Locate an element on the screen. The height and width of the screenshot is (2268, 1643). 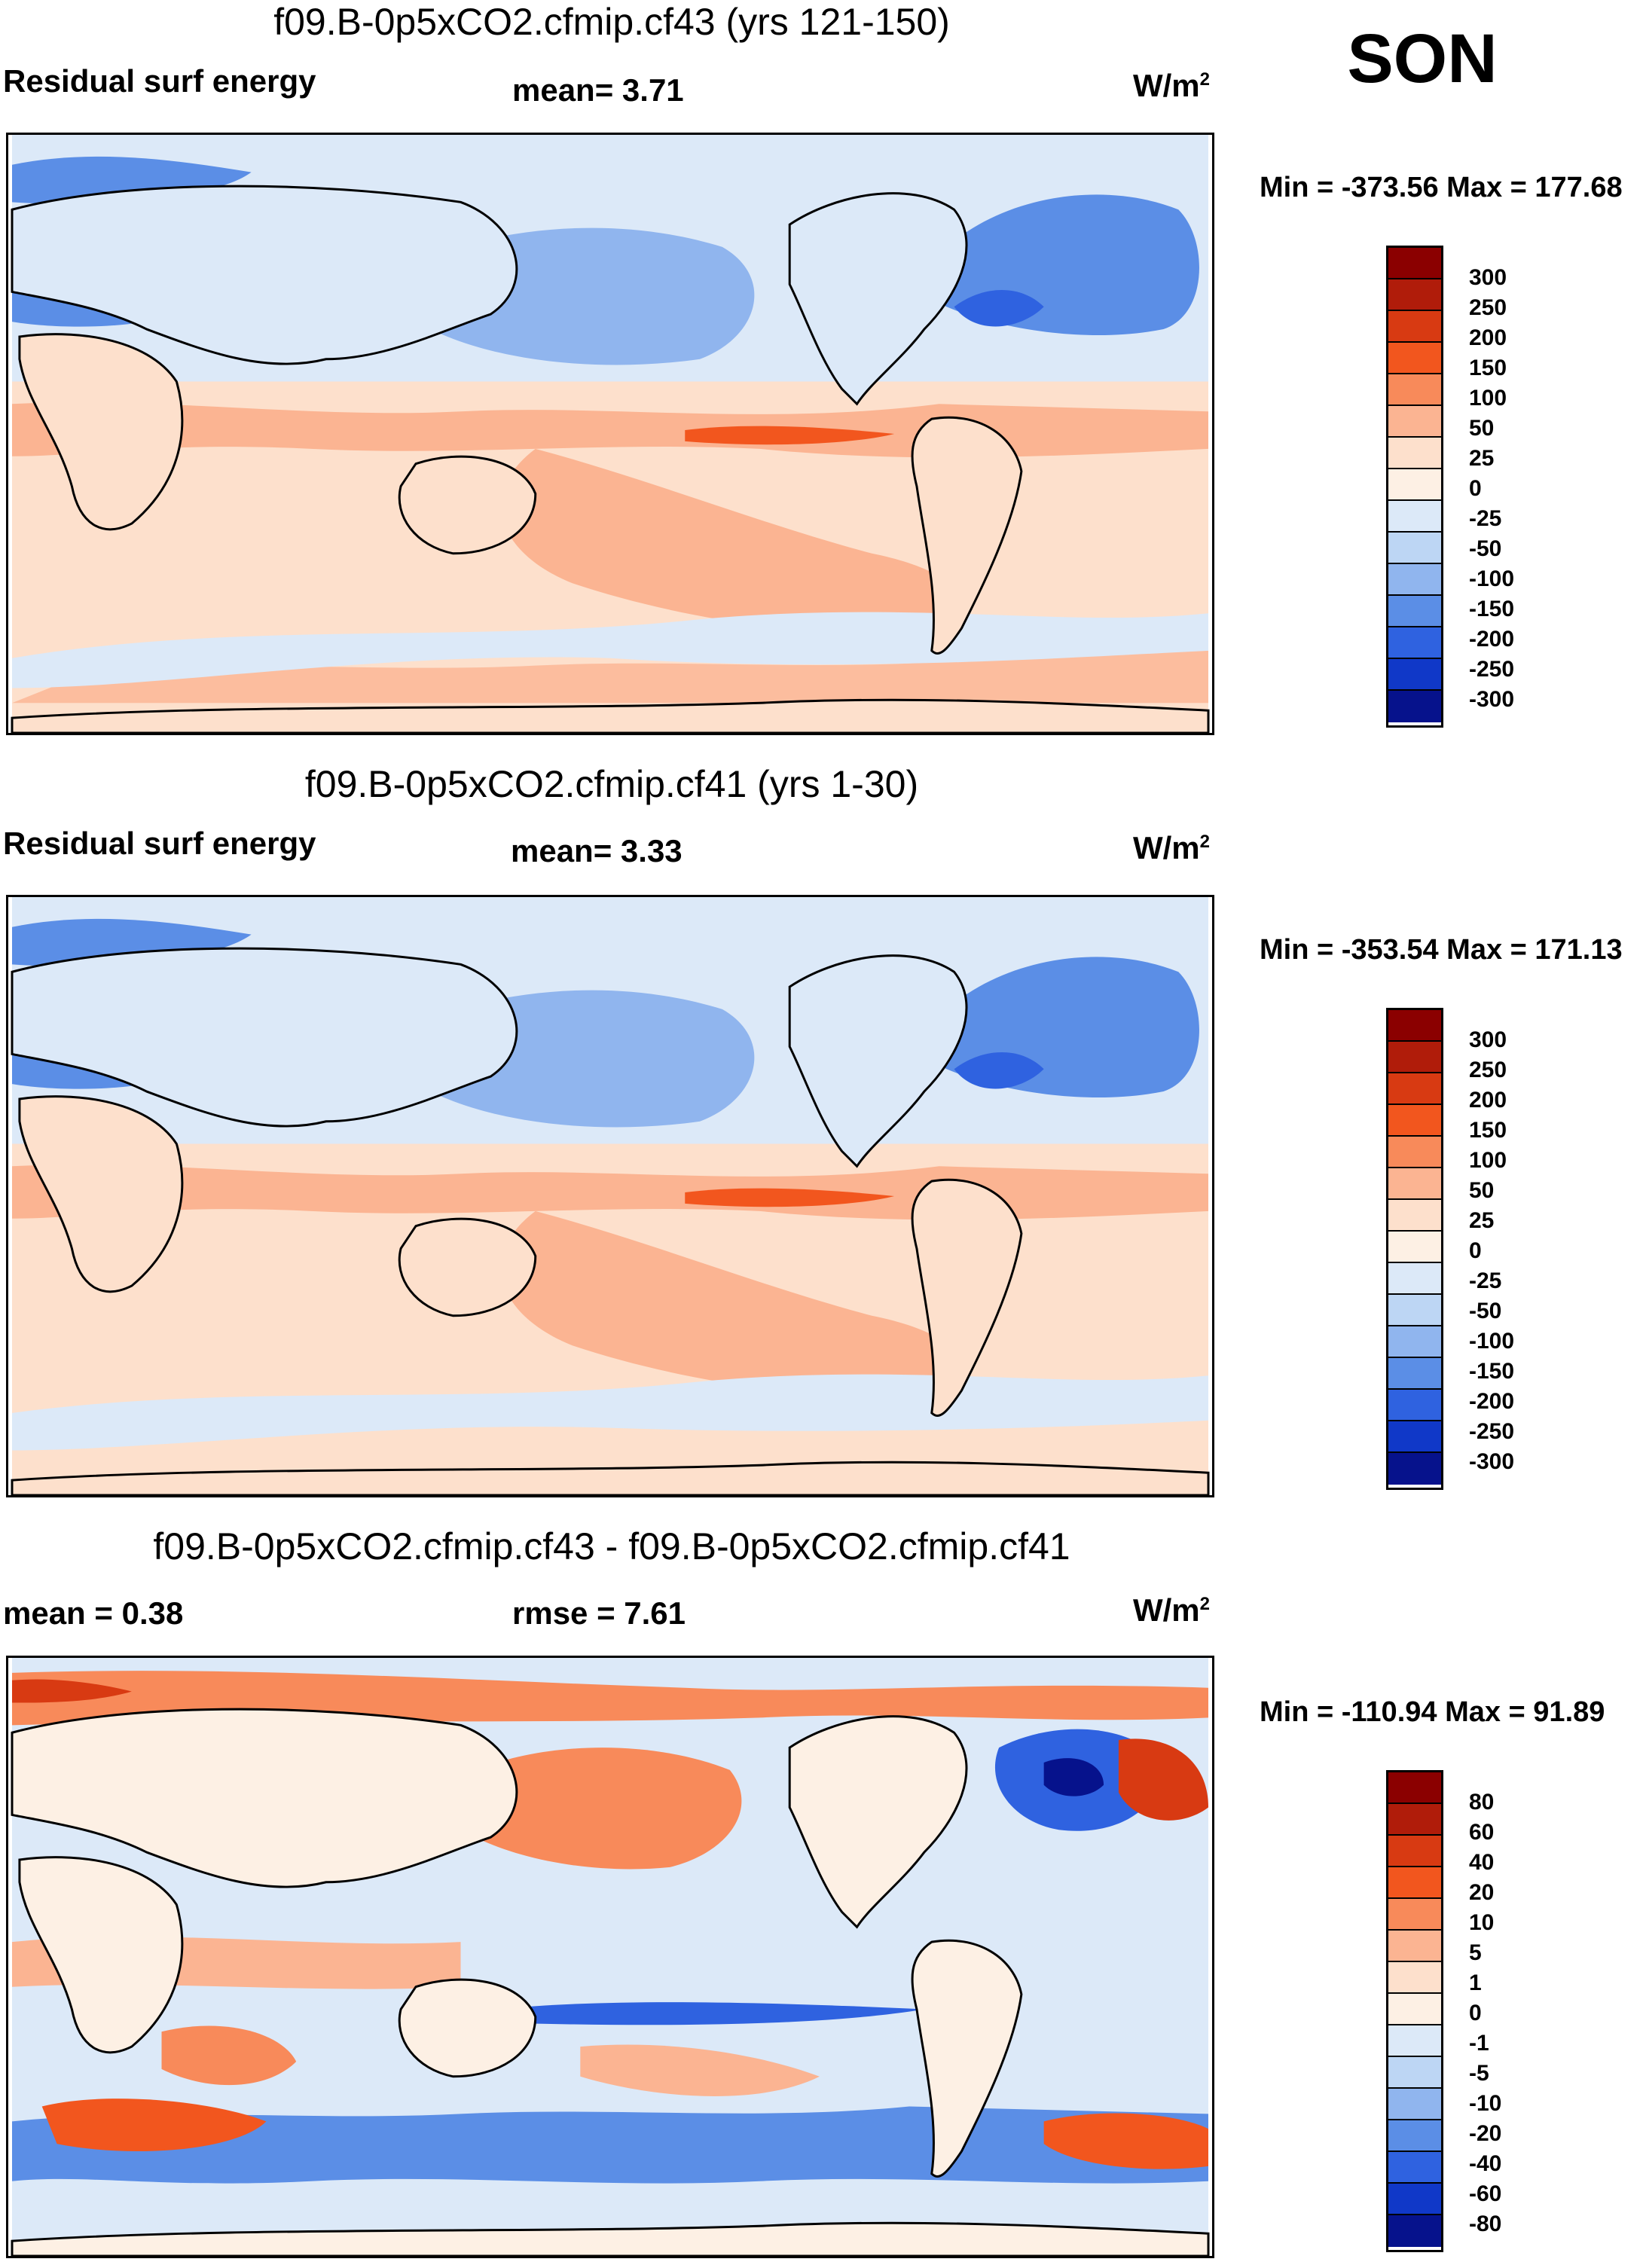
panel-2-tropical-band is located at coordinates (610, 1193).